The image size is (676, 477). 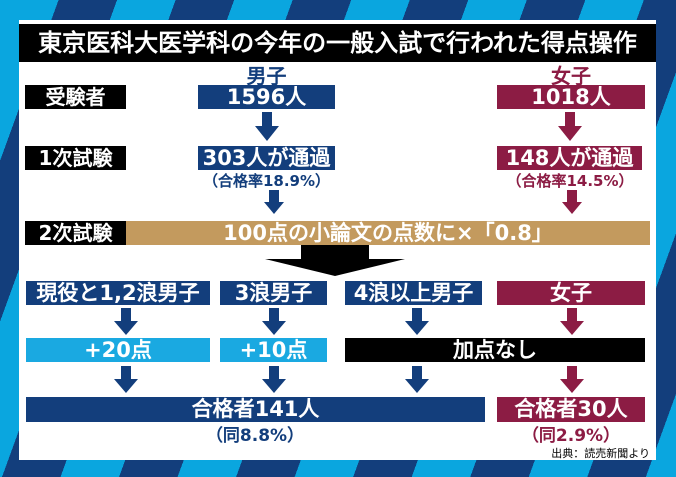 What do you see at coordinates (255, 409) in the screenshot?
I see `male-result-box: 合格者141人` at bounding box center [255, 409].